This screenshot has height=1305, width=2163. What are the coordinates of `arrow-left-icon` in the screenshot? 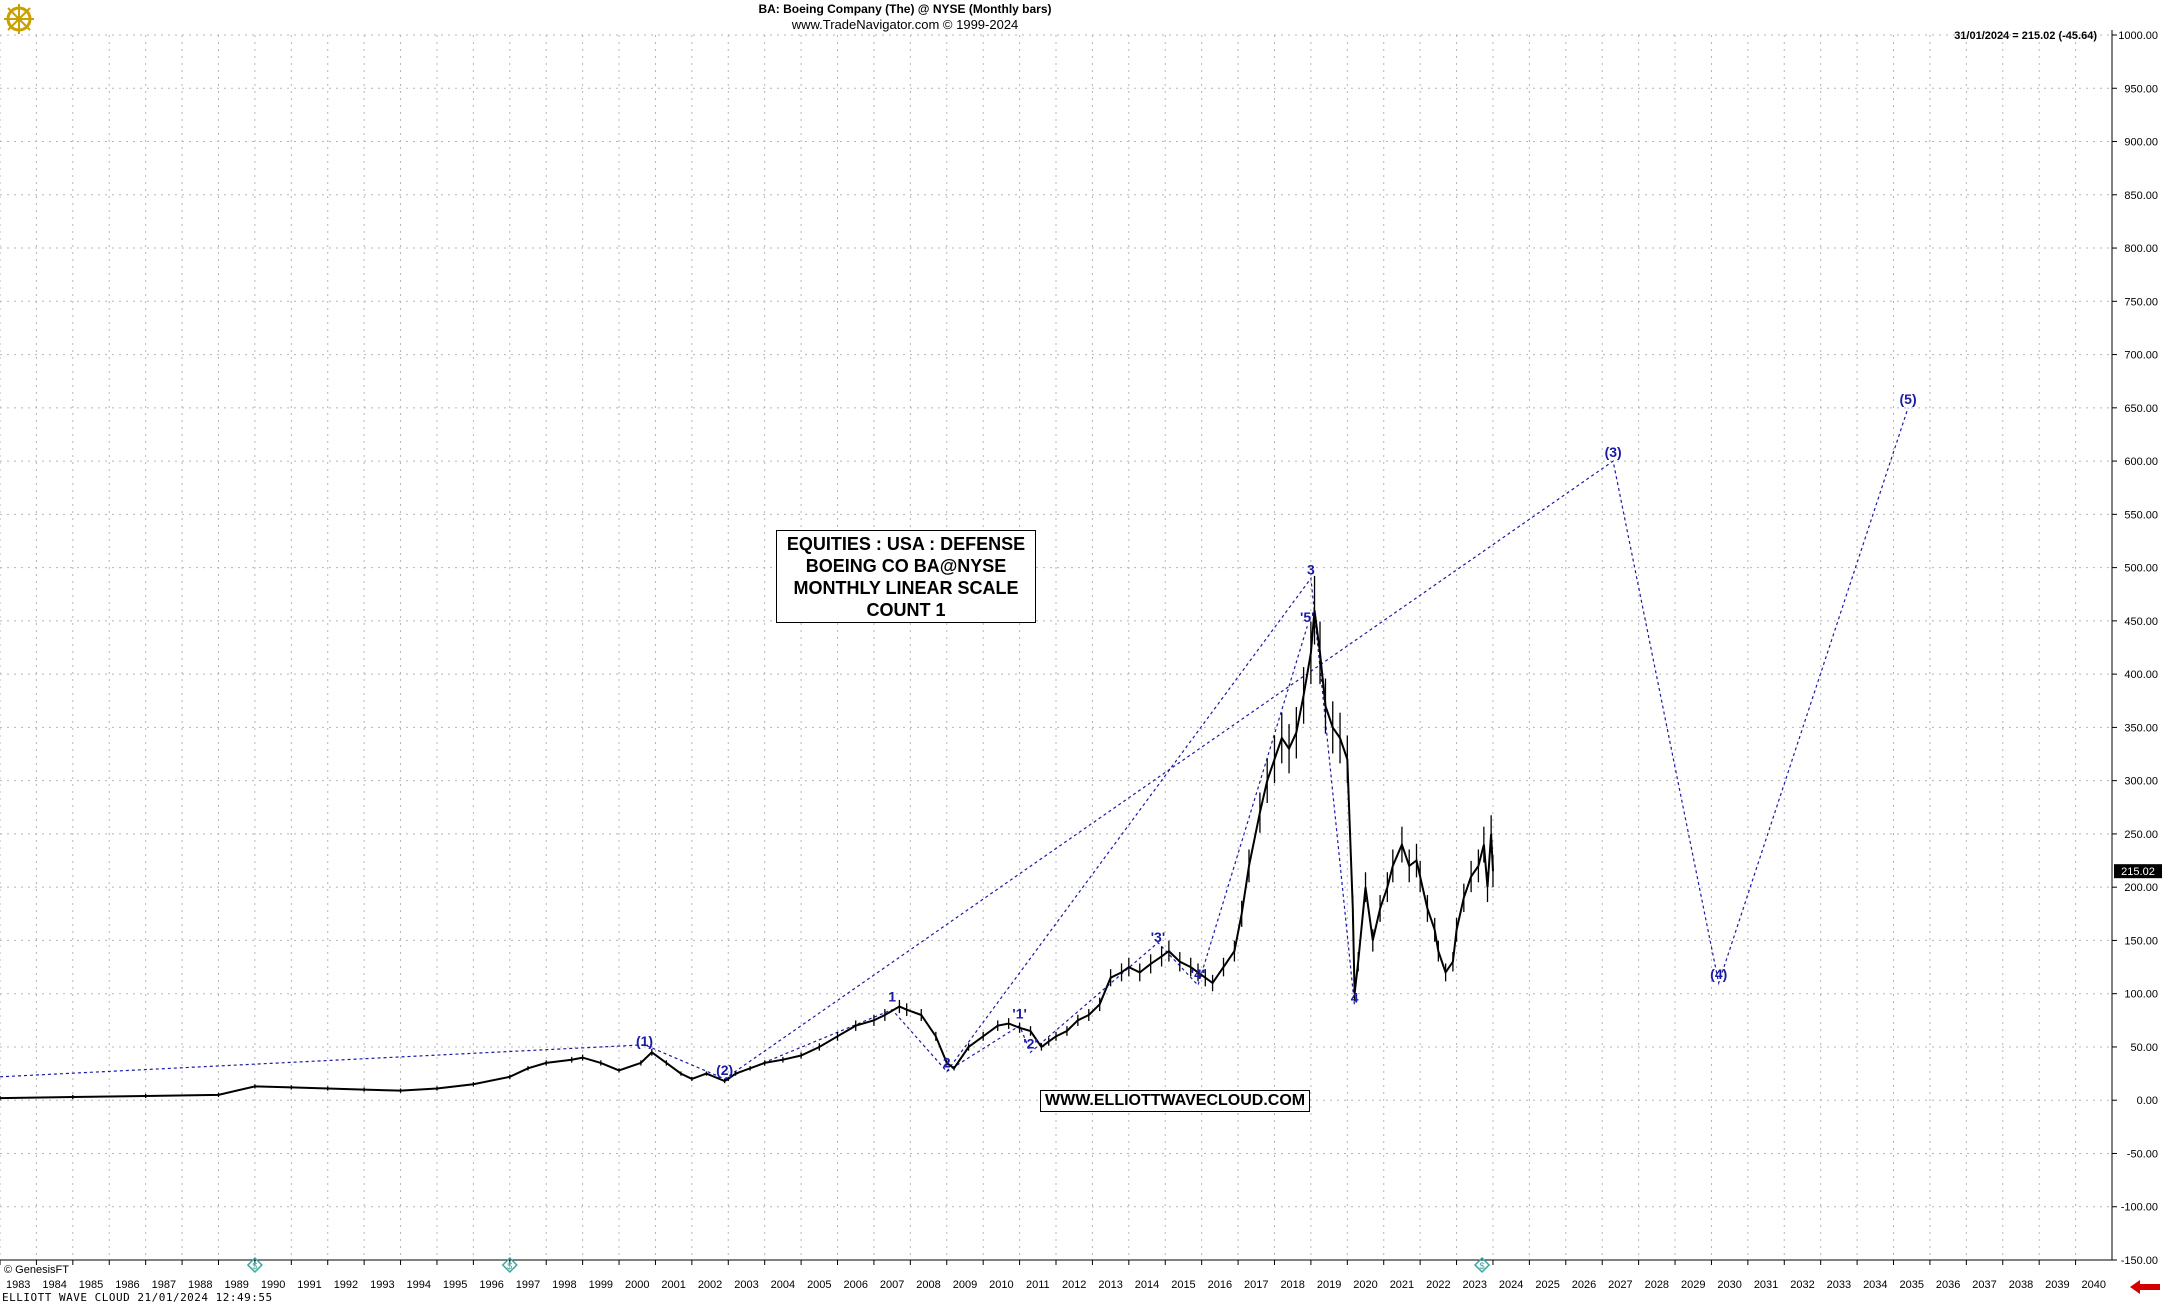 It's located at (2145, 1287).